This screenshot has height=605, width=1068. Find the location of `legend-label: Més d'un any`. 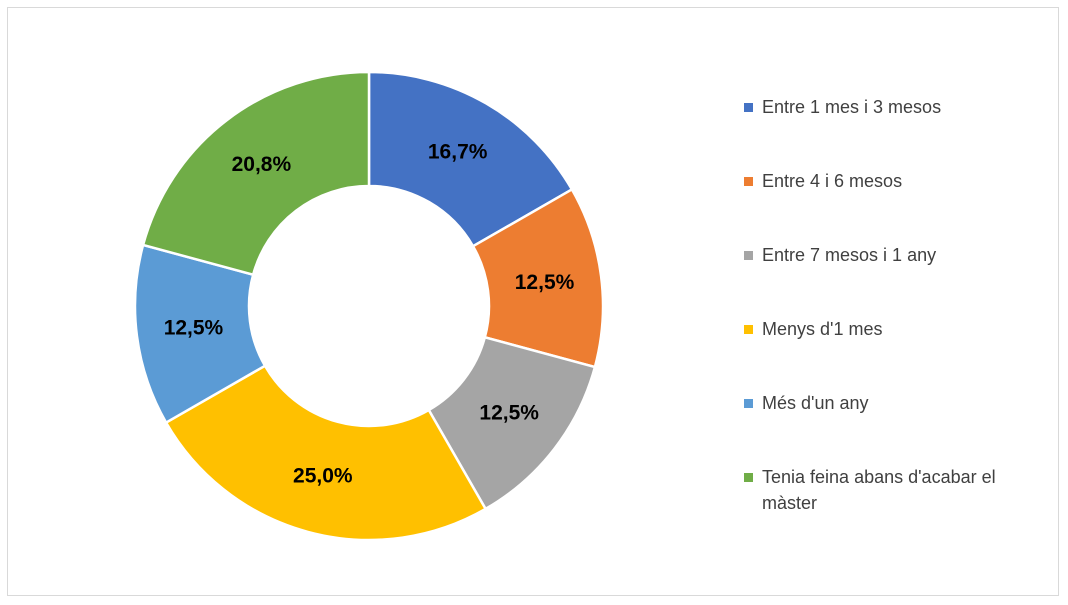

legend-label: Més d'un any is located at coordinates (815, 403).